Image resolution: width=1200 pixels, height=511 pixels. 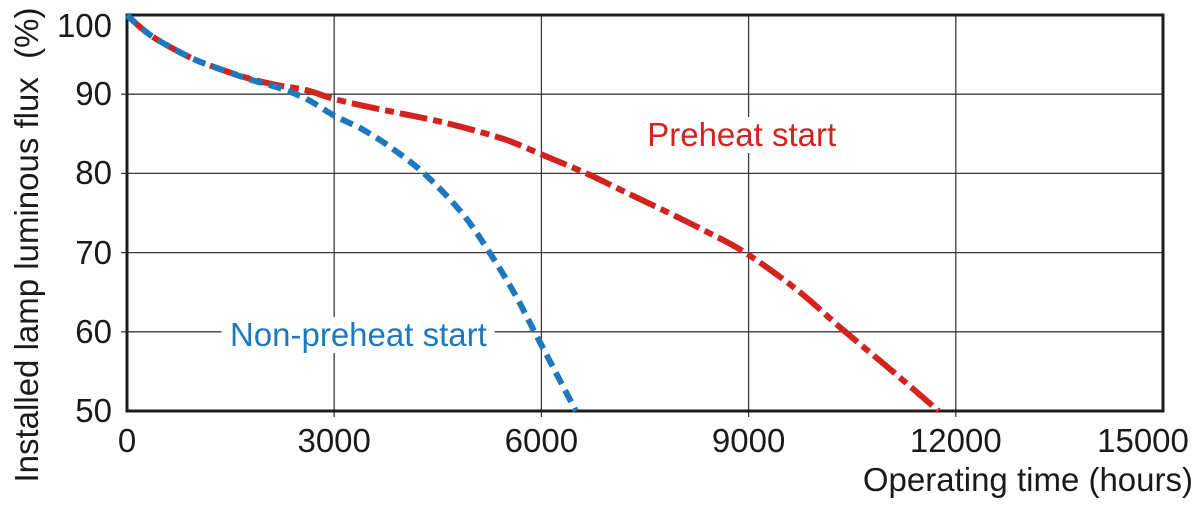 What do you see at coordinates (334, 440) in the screenshot?
I see `x-tick-label: 3000` at bounding box center [334, 440].